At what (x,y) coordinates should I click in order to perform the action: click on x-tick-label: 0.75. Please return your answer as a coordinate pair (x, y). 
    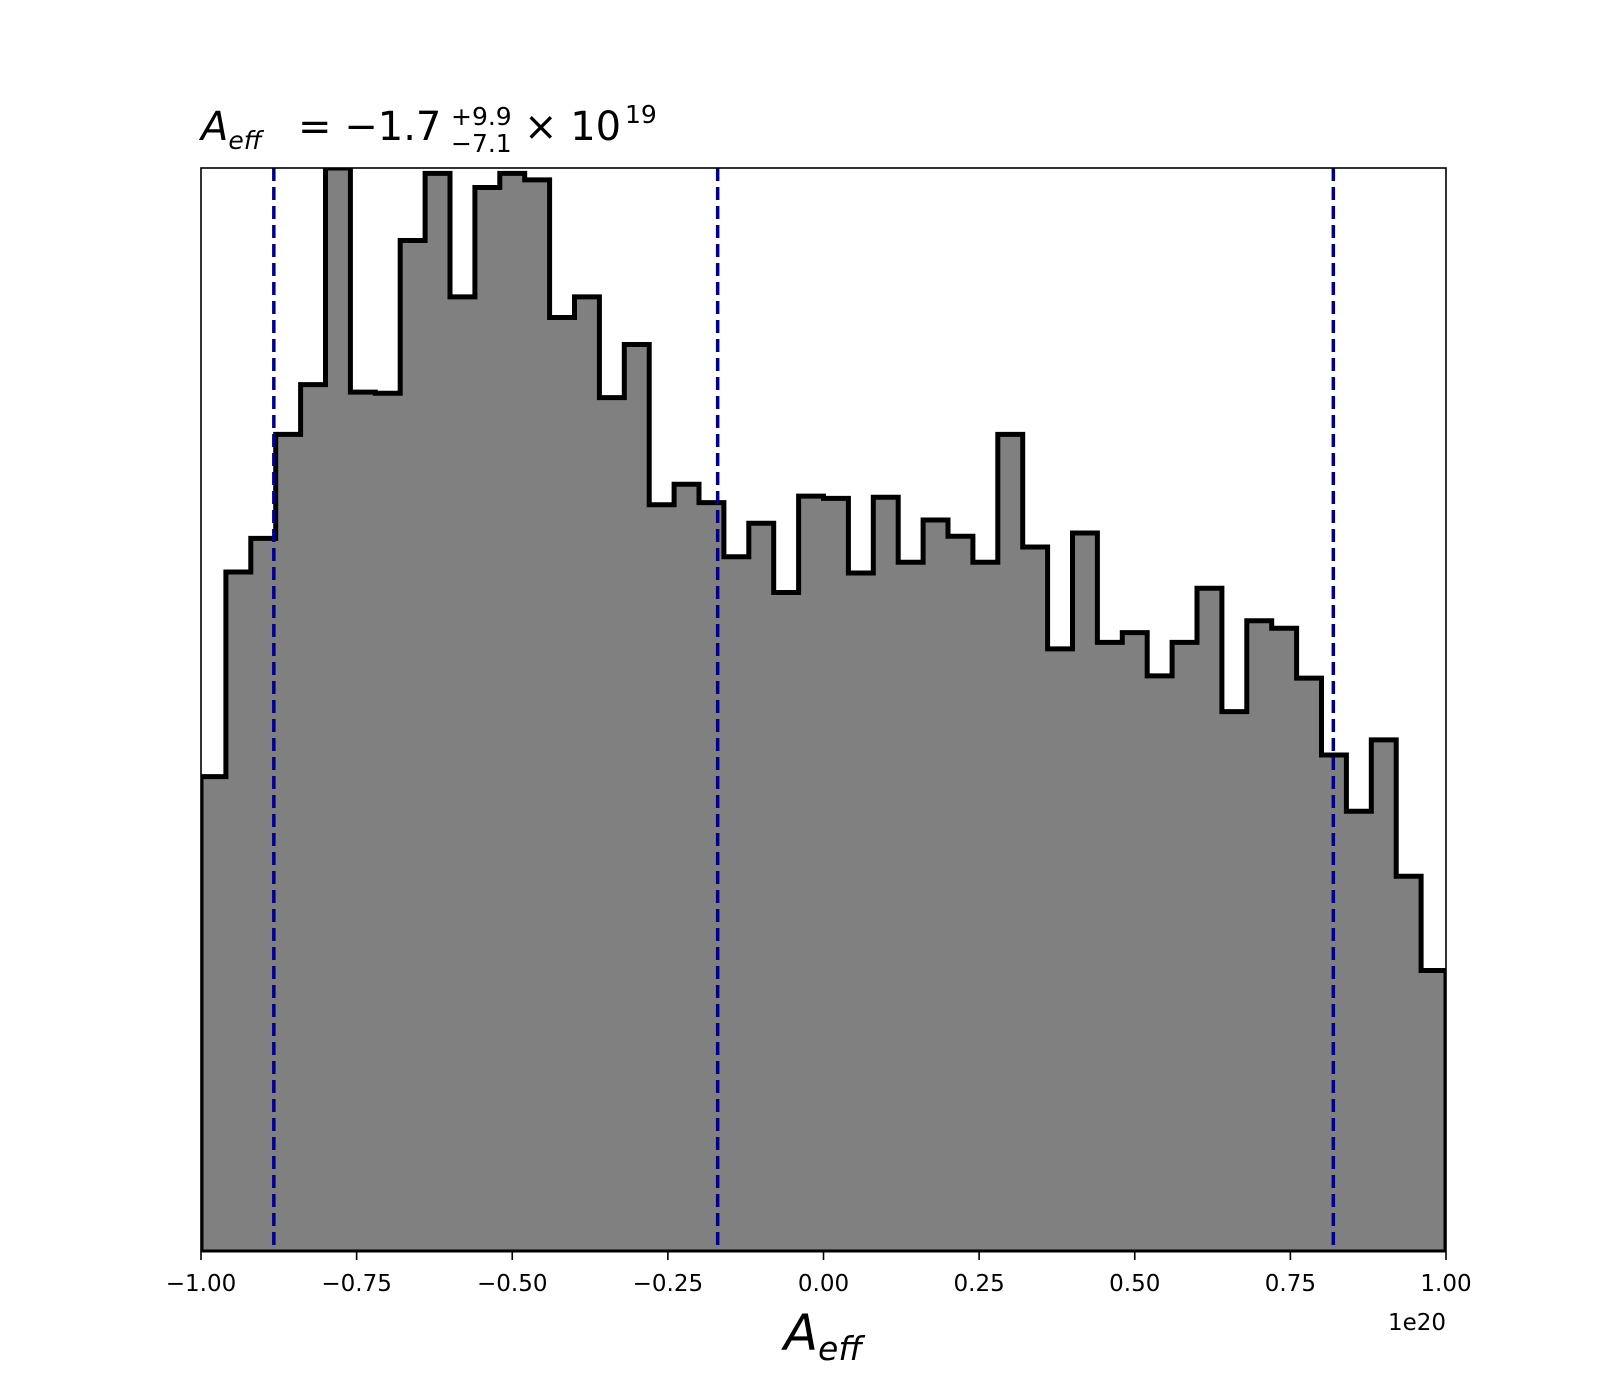
    Looking at the image, I should click on (1290, 1284).